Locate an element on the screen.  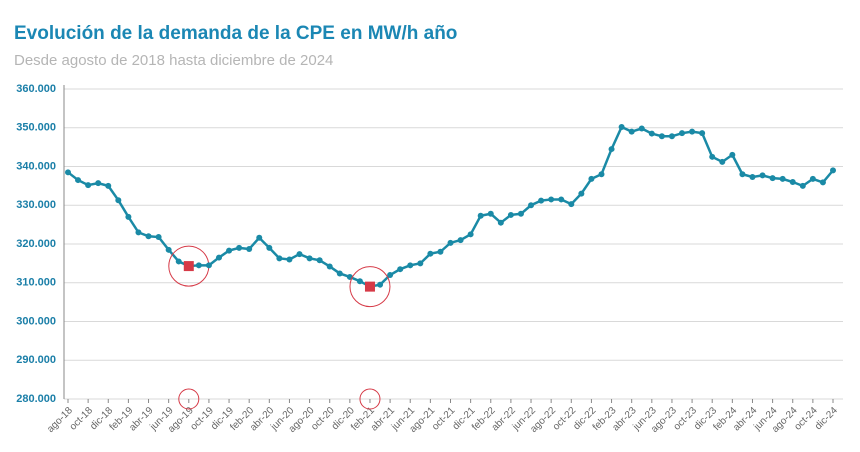
x-tick-label: ago-18 is located at coordinates (60, 420).